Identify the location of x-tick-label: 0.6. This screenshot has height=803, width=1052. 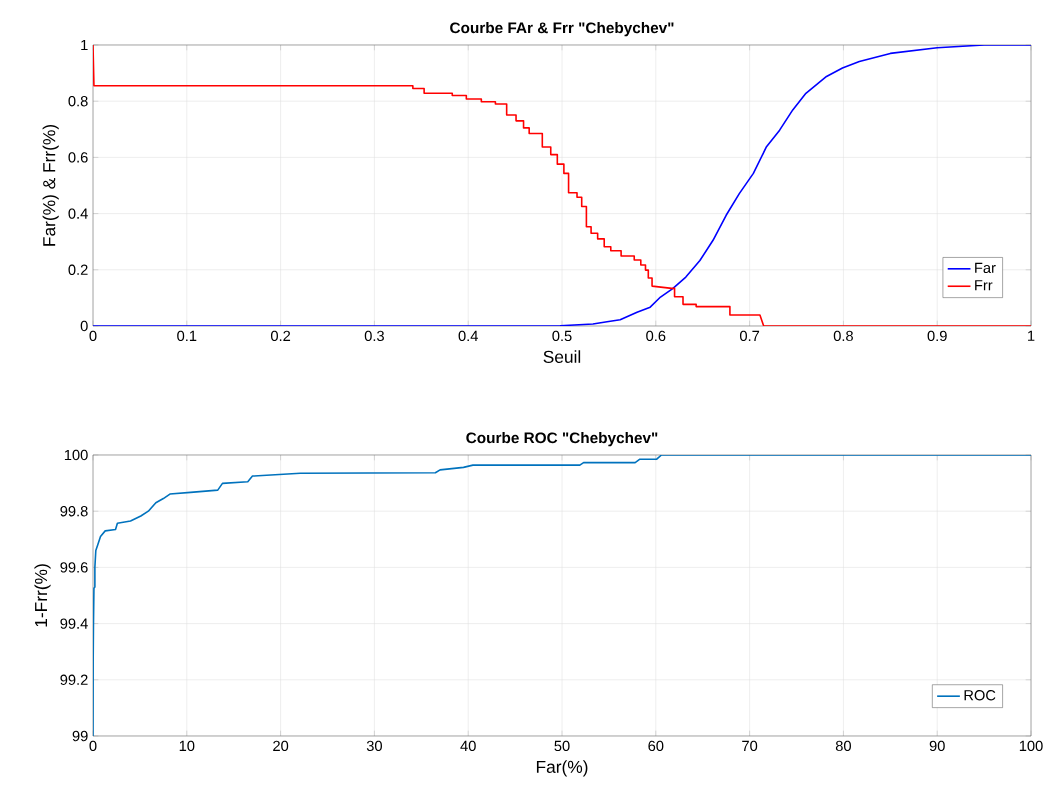
(656, 336).